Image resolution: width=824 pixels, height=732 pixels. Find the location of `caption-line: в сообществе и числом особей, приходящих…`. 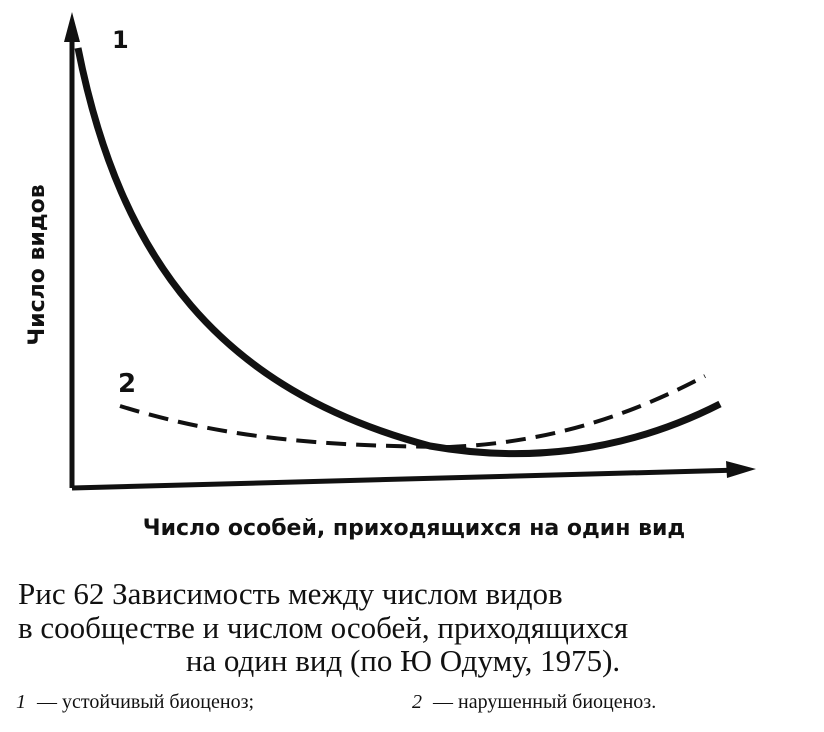

caption-line: в сообществе и числом особей, приходящих… is located at coordinates (323, 627).